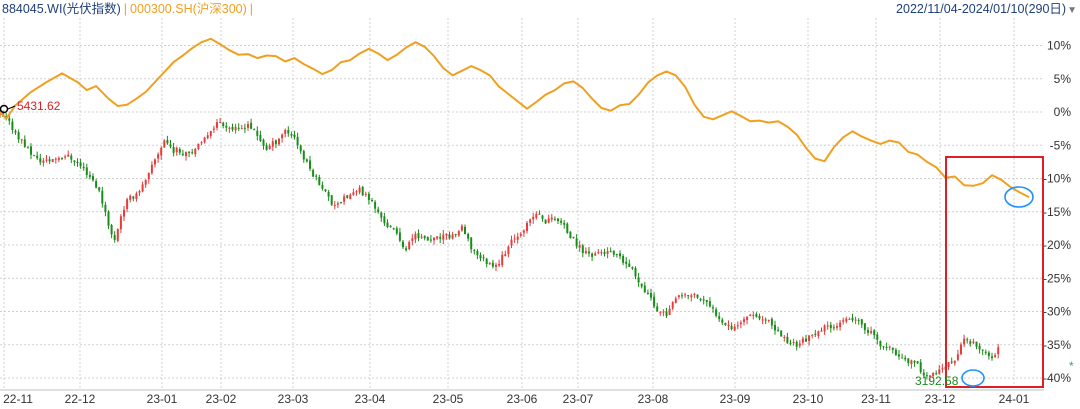 The height and width of the screenshot is (409, 1080). Describe the element at coordinates (161, 9) in the screenshot. I see `compare-series-code: 000300.SH` at that location.